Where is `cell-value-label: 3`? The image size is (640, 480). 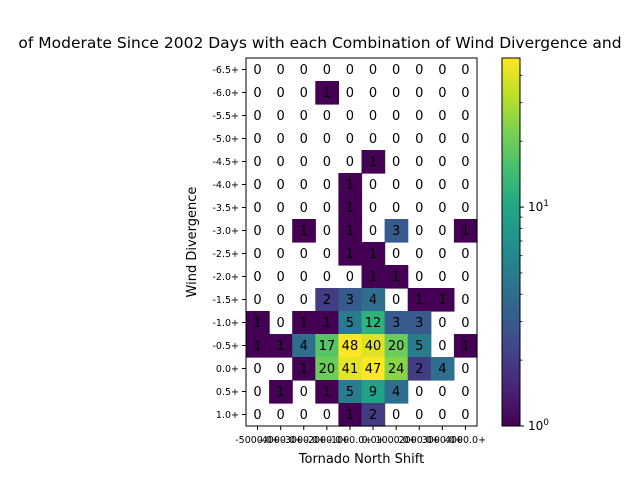 cell-value-label: 3 is located at coordinates (396, 231).